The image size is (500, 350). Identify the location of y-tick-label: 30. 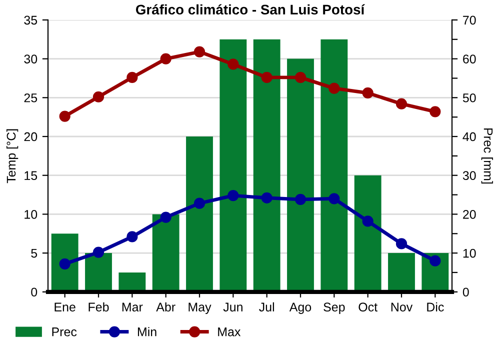
(31, 59).